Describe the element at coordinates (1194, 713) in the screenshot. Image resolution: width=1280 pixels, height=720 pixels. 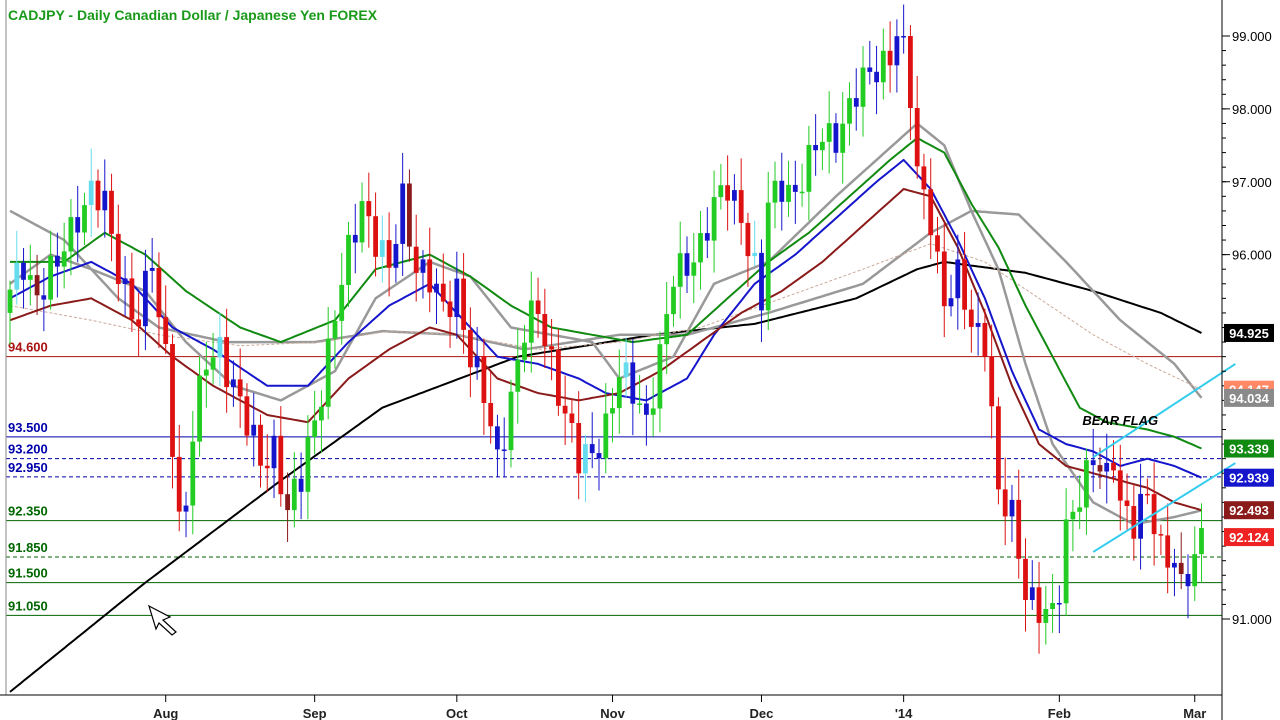
I see `x-tick-label: Mar` at that location.